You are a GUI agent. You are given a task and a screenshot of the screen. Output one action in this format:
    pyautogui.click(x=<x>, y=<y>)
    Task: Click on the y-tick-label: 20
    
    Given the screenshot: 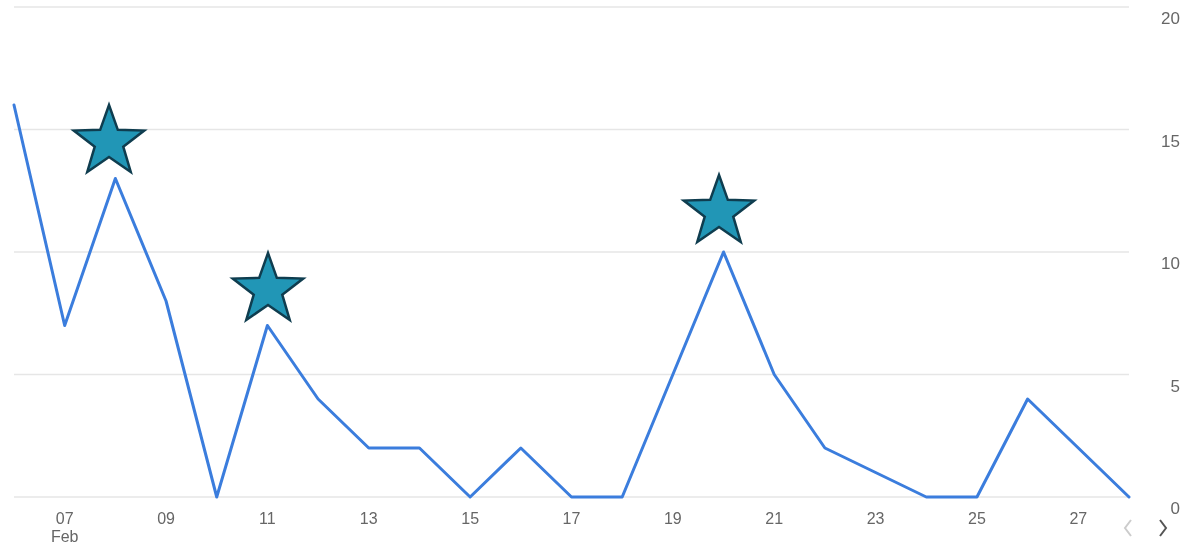 What is the action you would take?
    pyautogui.click(x=1170, y=18)
    